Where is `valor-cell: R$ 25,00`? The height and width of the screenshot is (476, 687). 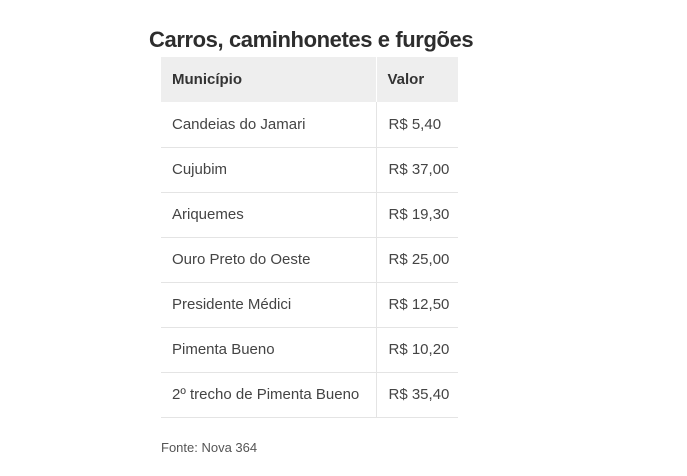 valor-cell: R$ 25,00 is located at coordinates (416, 260).